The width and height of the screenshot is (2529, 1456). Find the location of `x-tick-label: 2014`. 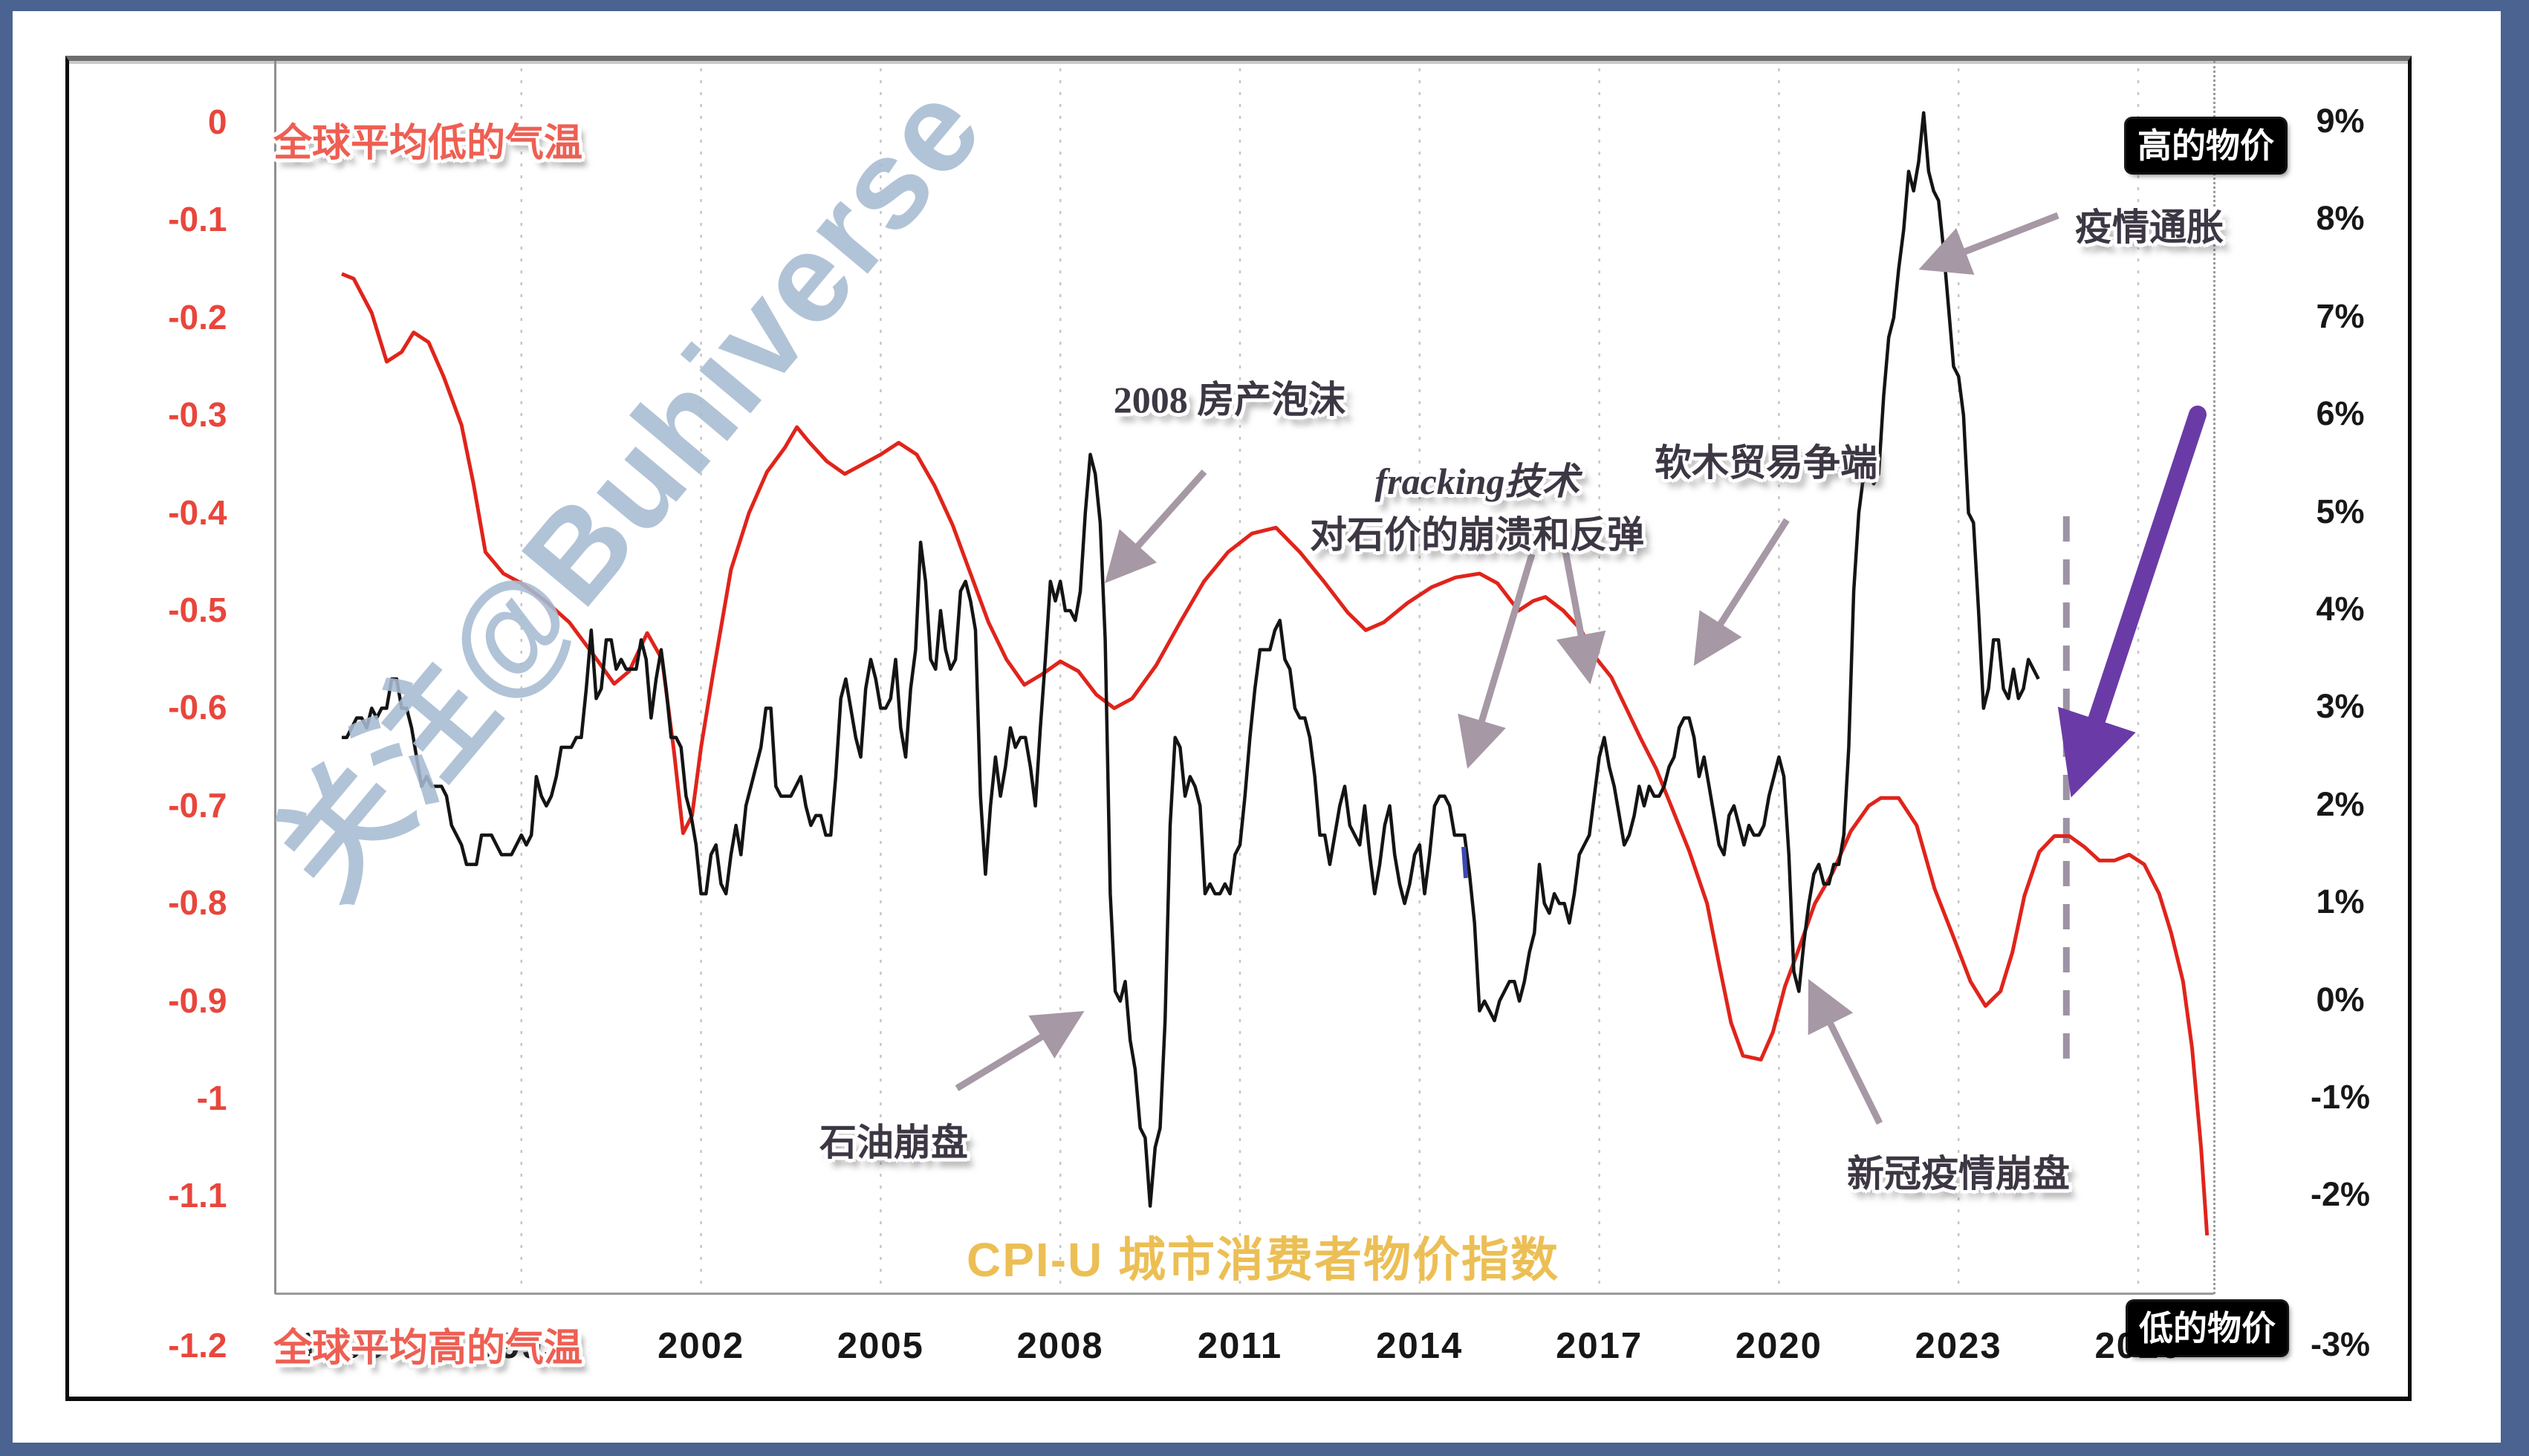

x-tick-label: 2014 is located at coordinates (1420, 1346).